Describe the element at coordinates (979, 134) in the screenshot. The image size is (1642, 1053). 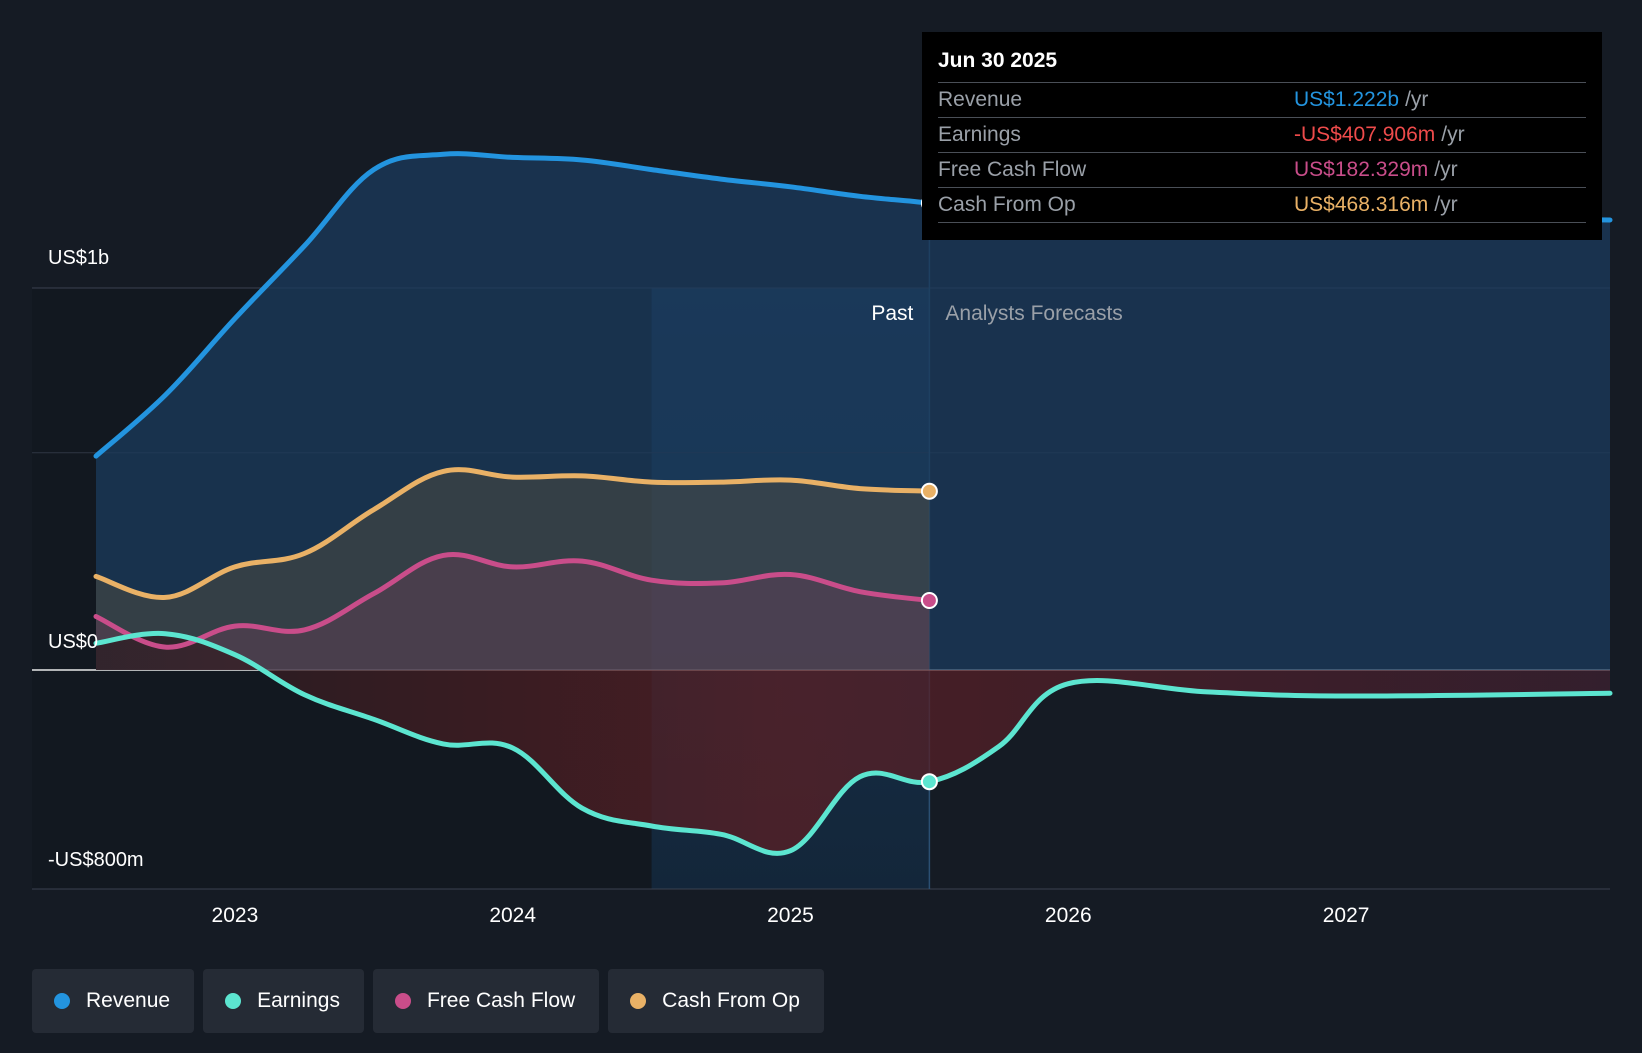
I see `tooltip-label: Earnings` at that location.